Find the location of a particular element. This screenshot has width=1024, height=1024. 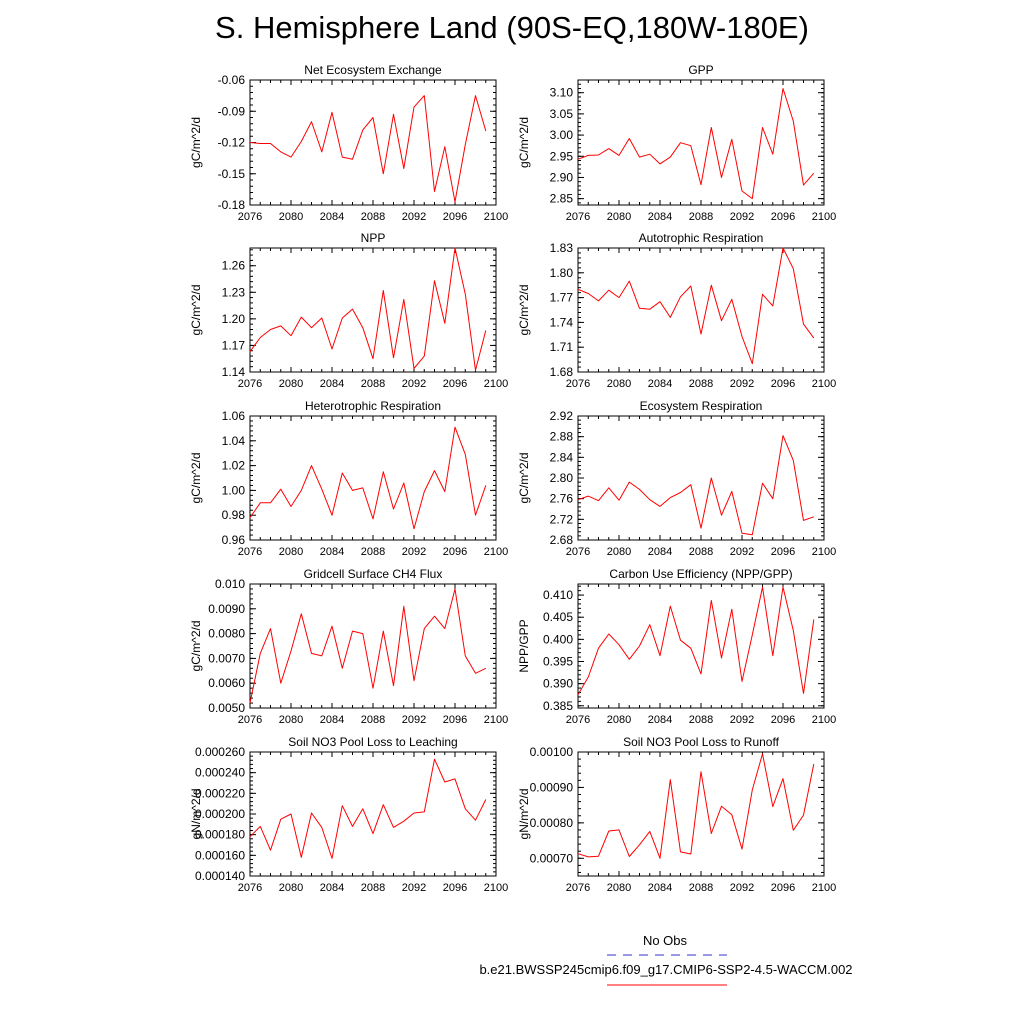

chart-title: Carbon Use Efficiency (NPP/GPP) is located at coordinates (700, 574).